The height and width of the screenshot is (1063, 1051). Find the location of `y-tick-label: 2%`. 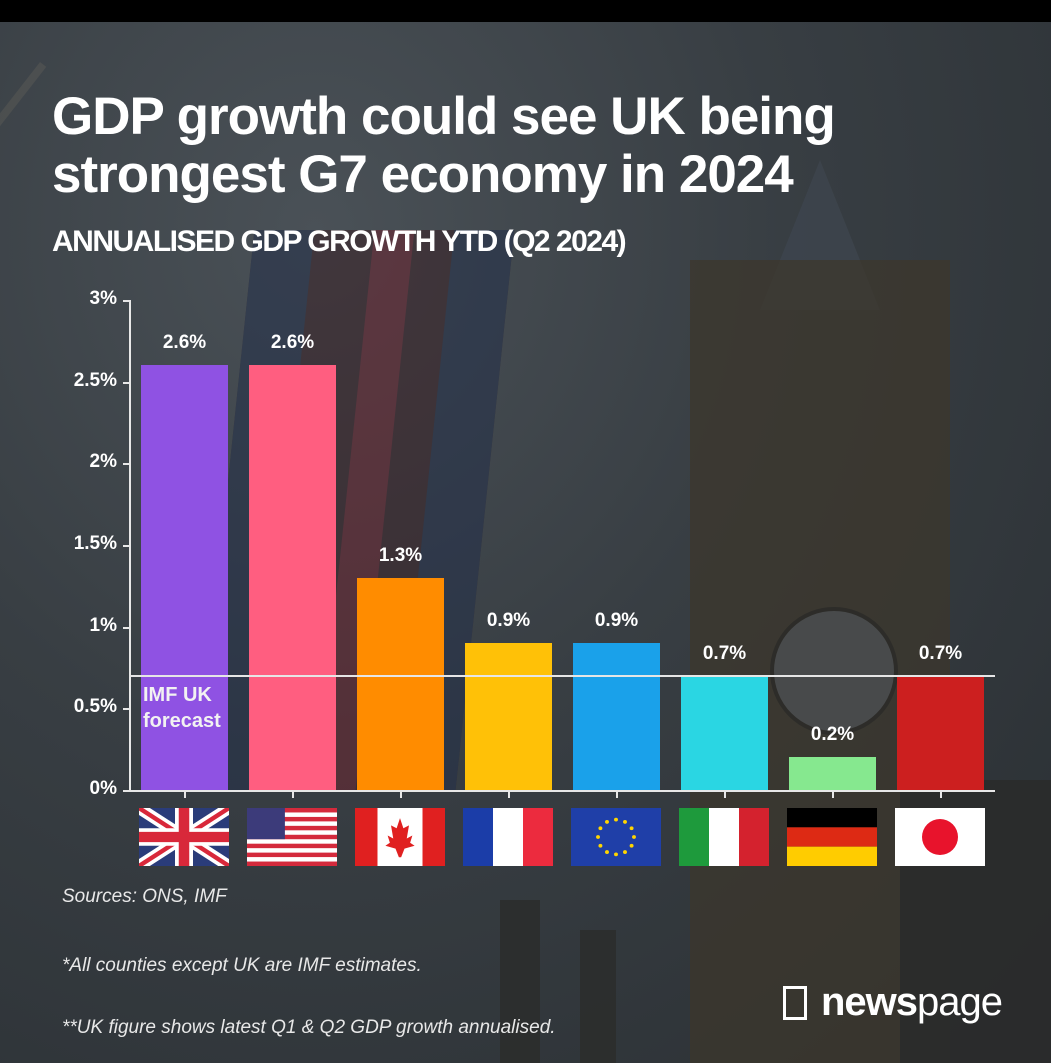

y-tick-label: 2% is located at coordinates (103, 462).